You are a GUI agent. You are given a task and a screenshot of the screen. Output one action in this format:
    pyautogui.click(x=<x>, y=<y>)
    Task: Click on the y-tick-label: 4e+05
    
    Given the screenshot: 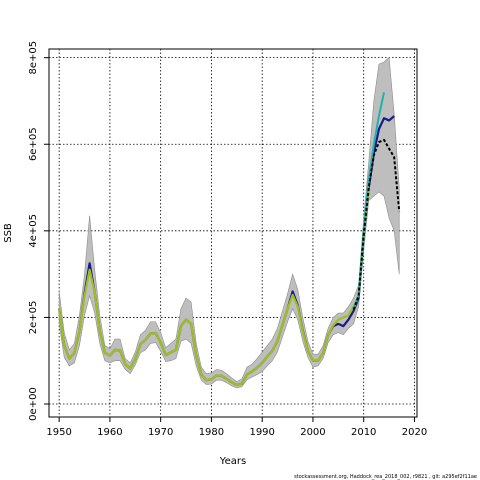 What is the action you would take?
    pyautogui.click(x=33, y=231)
    